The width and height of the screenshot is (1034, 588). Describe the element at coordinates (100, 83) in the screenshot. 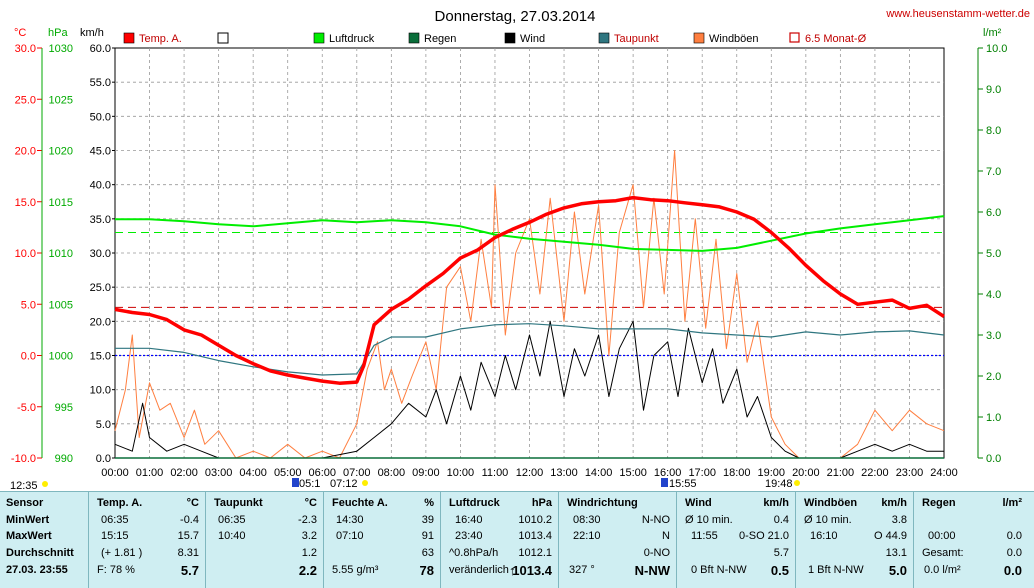

I see `kmh-tick-label: 55.0` at that location.